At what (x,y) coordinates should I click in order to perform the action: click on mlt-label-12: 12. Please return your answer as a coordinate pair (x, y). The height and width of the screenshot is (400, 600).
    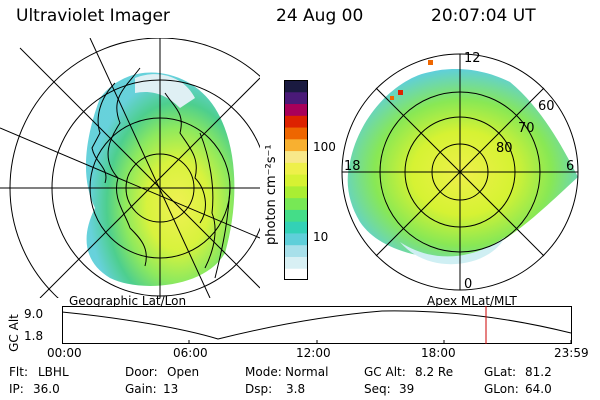
    Looking at the image, I should click on (472, 59).